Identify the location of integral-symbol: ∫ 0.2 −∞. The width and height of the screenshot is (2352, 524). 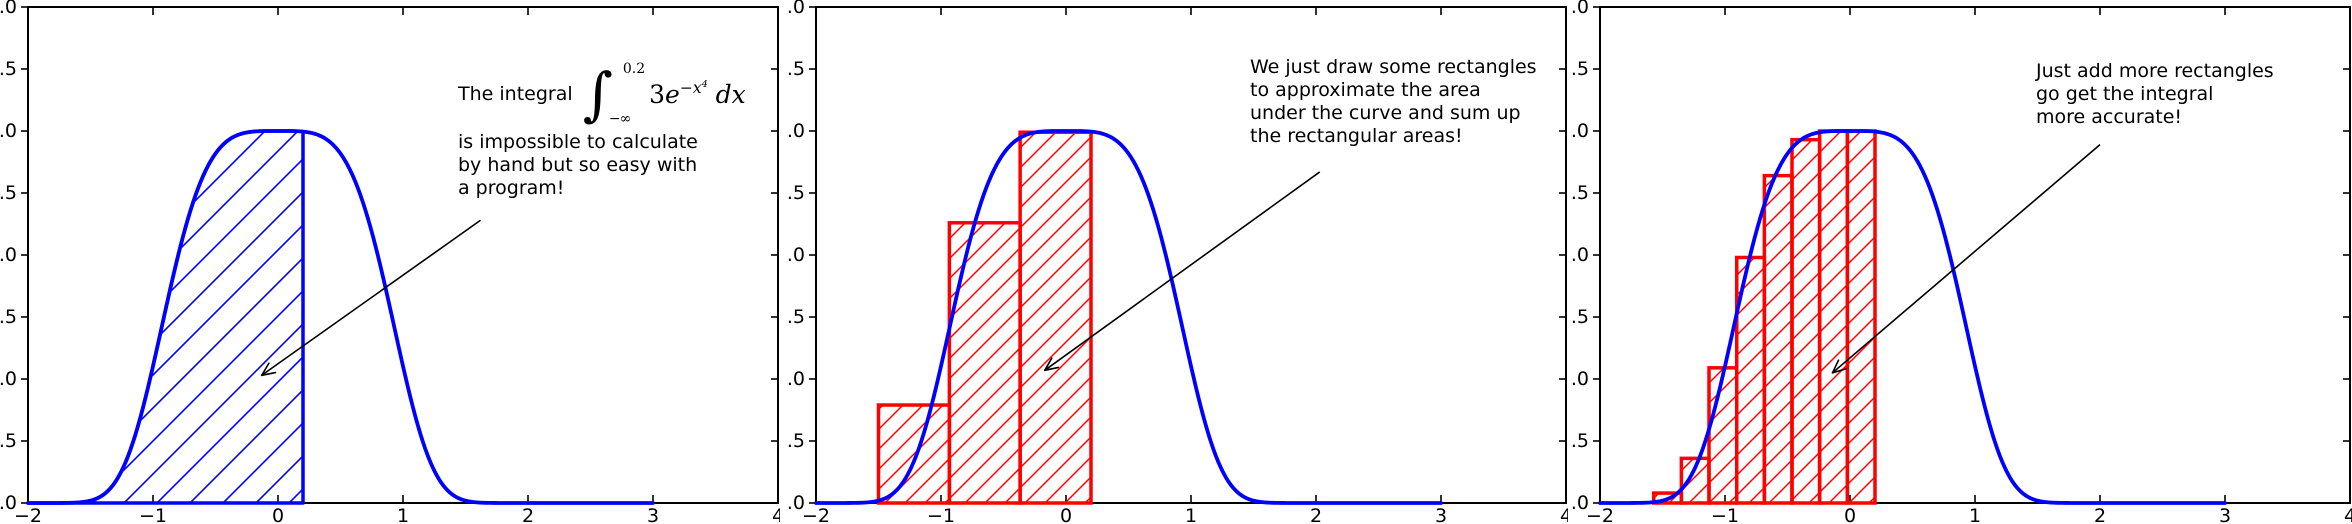
(614, 94).